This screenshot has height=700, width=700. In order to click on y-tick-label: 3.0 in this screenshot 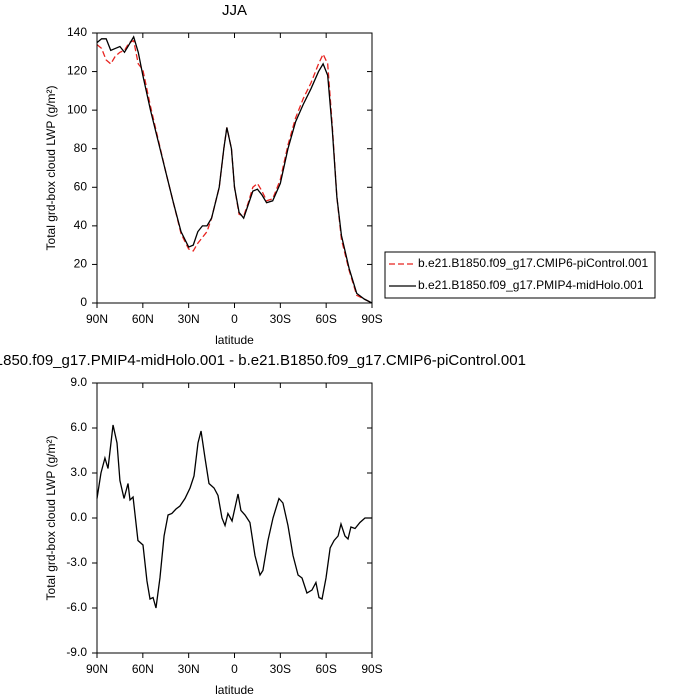, I will do `click(78, 472)`.